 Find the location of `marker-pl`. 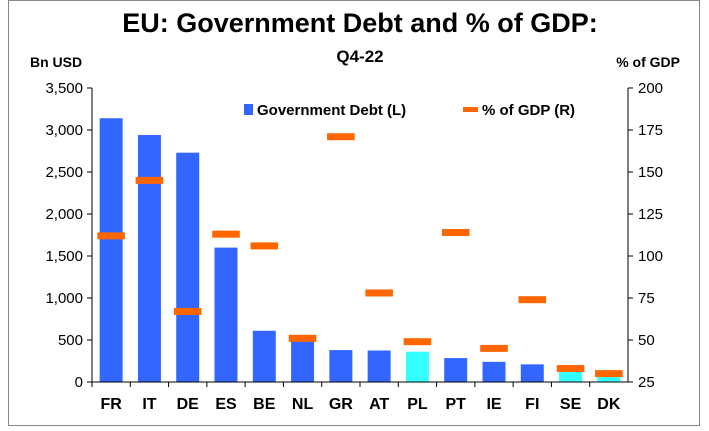

marker-pl is located at coordinates (417, 342).